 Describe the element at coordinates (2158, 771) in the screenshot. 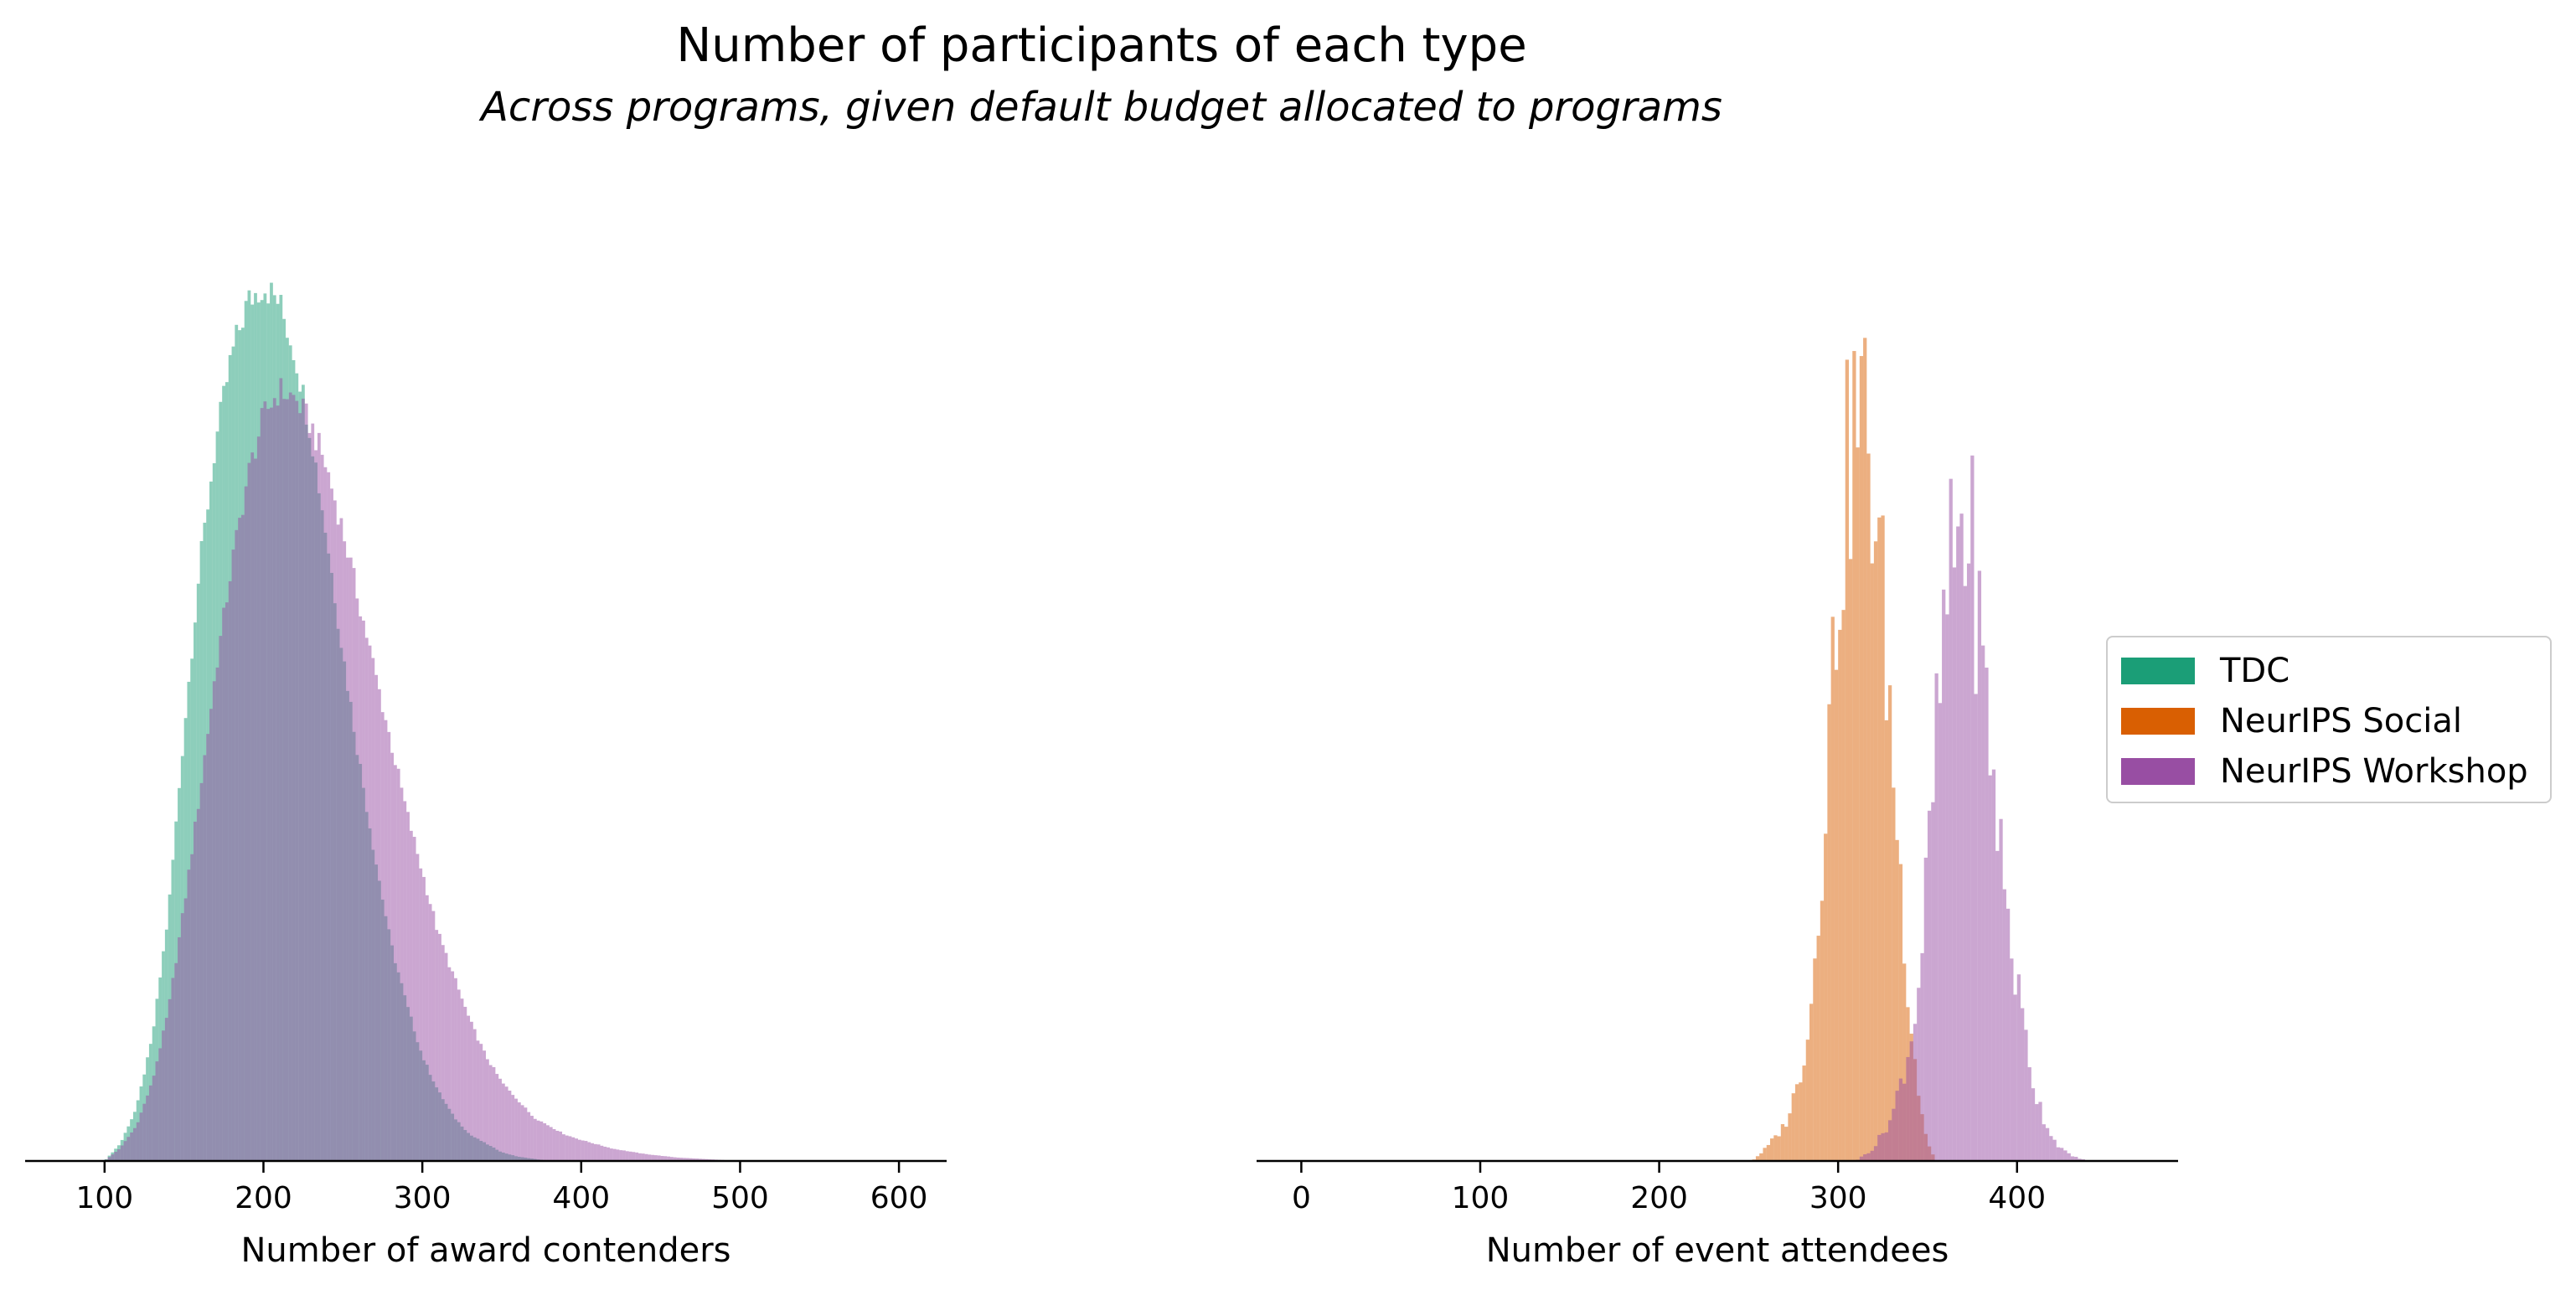

I see `legend-swatch-neurips-workshop` at that location.